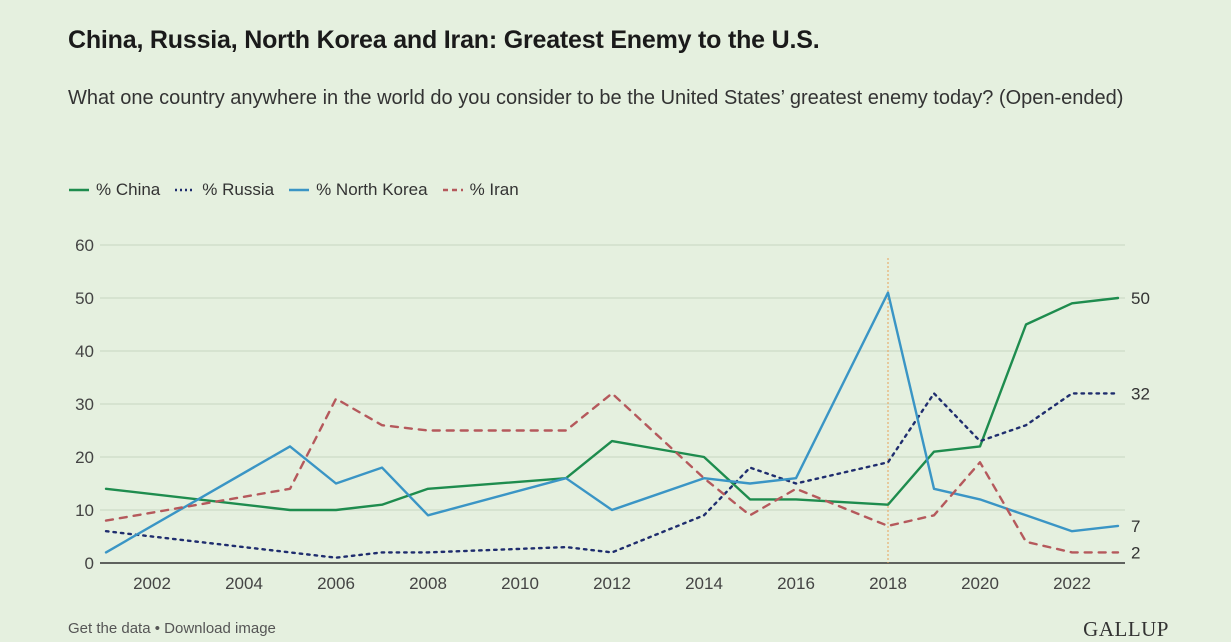  Describe the element at coordinates (84, 298) in the screenshot. I see `y-tick-label: 50` at that location.